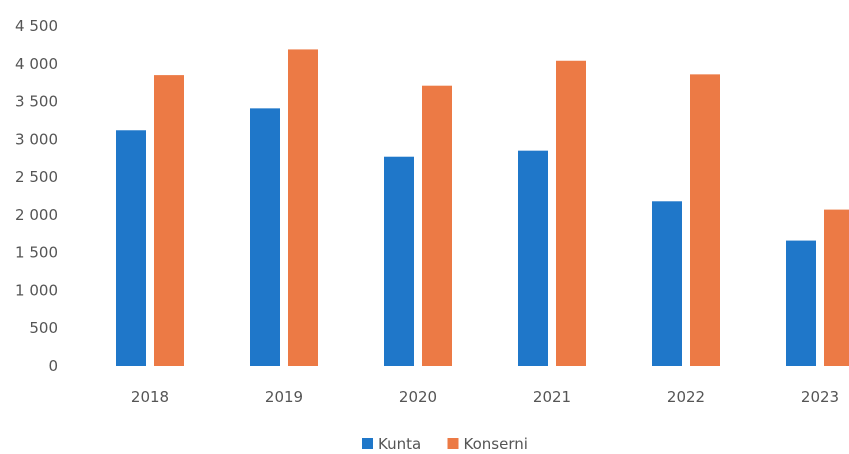 Image resolution: width=849 pixels, height=454 pixels. What do you see at coordinates (150, 397) in the screenshot?
I see `x-tick-label: 2018` at bounding box center [150, 397].